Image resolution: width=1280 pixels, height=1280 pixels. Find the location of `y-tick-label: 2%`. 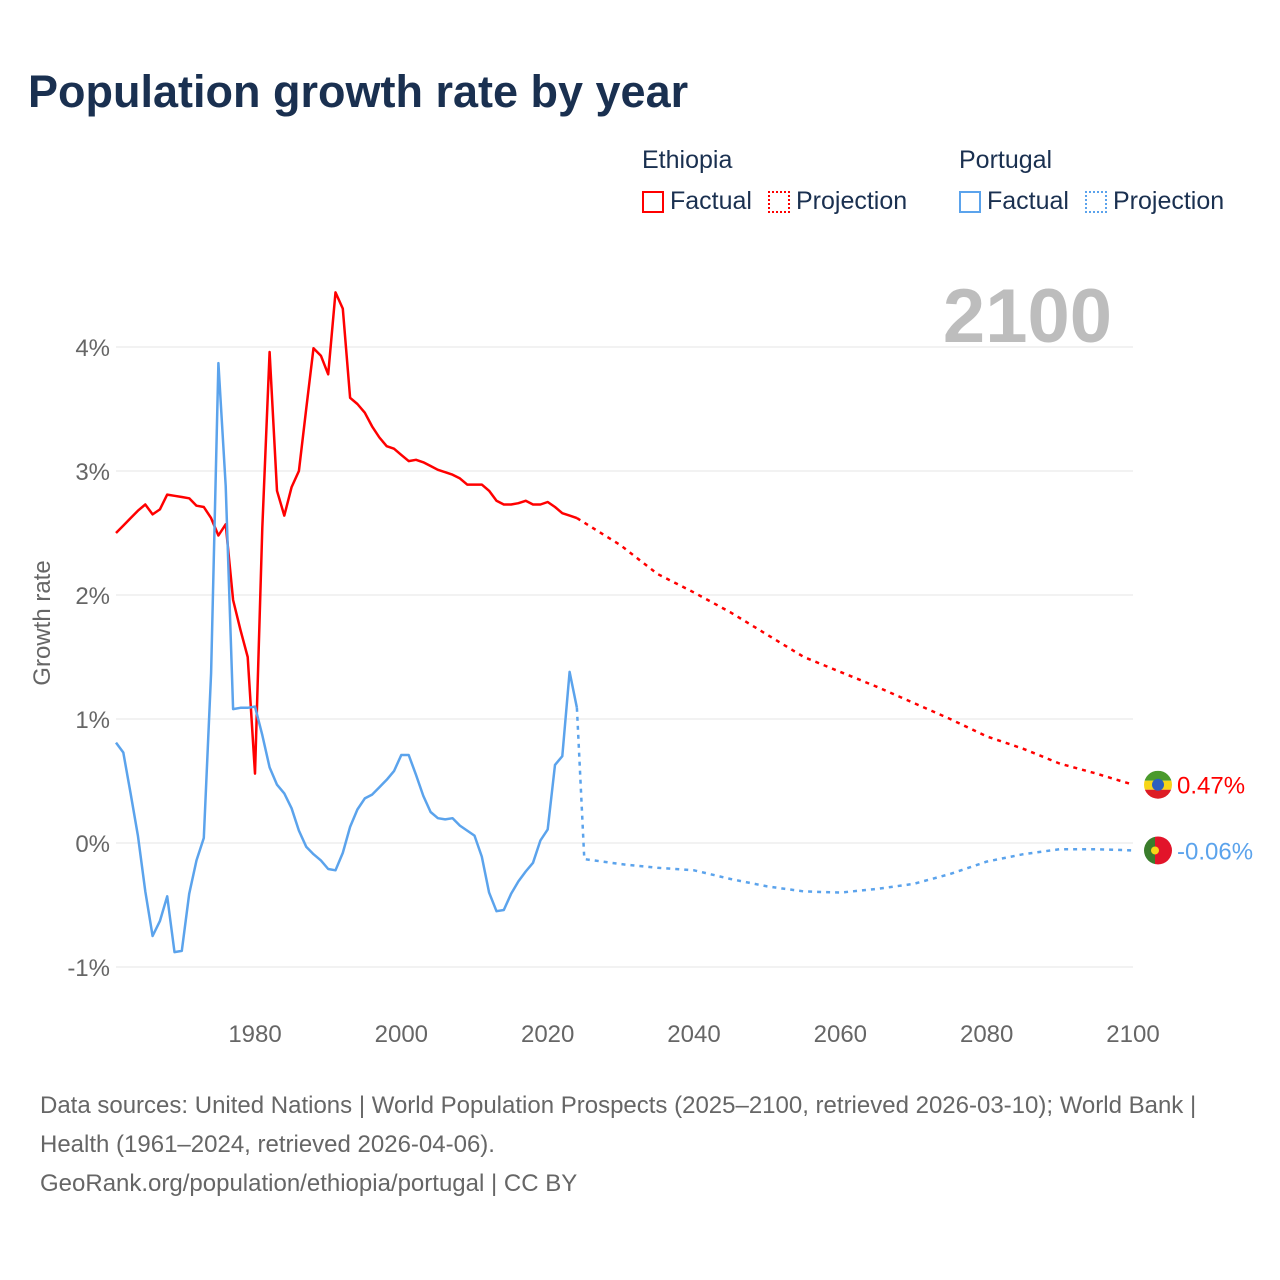

y-tick-label: 2% is located at coordinates (92, 596).